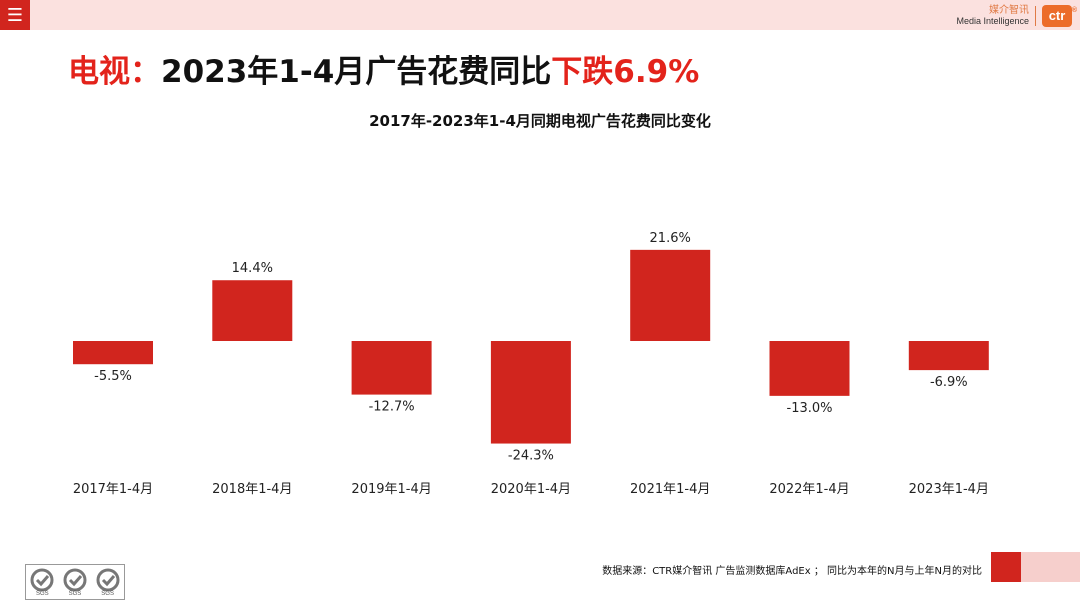 This screenshot has height=608, width=1080. What do you see at coordinates (113, 489) in the screenshot?
I see `category-label-0: 2017年1-4月` at bounding box center [113, 489].